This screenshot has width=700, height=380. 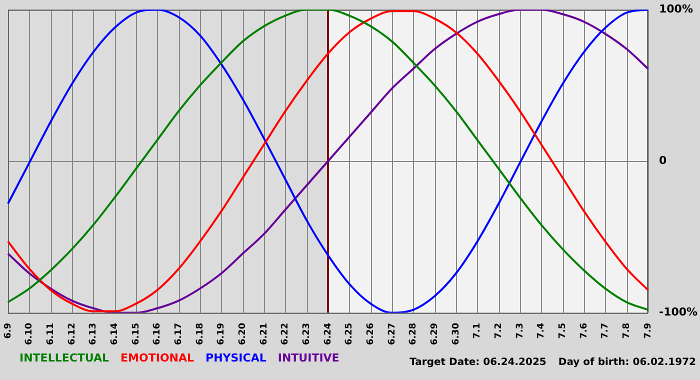 I want to click on x-tick-label: 6.26, so click(x=371, y=334).